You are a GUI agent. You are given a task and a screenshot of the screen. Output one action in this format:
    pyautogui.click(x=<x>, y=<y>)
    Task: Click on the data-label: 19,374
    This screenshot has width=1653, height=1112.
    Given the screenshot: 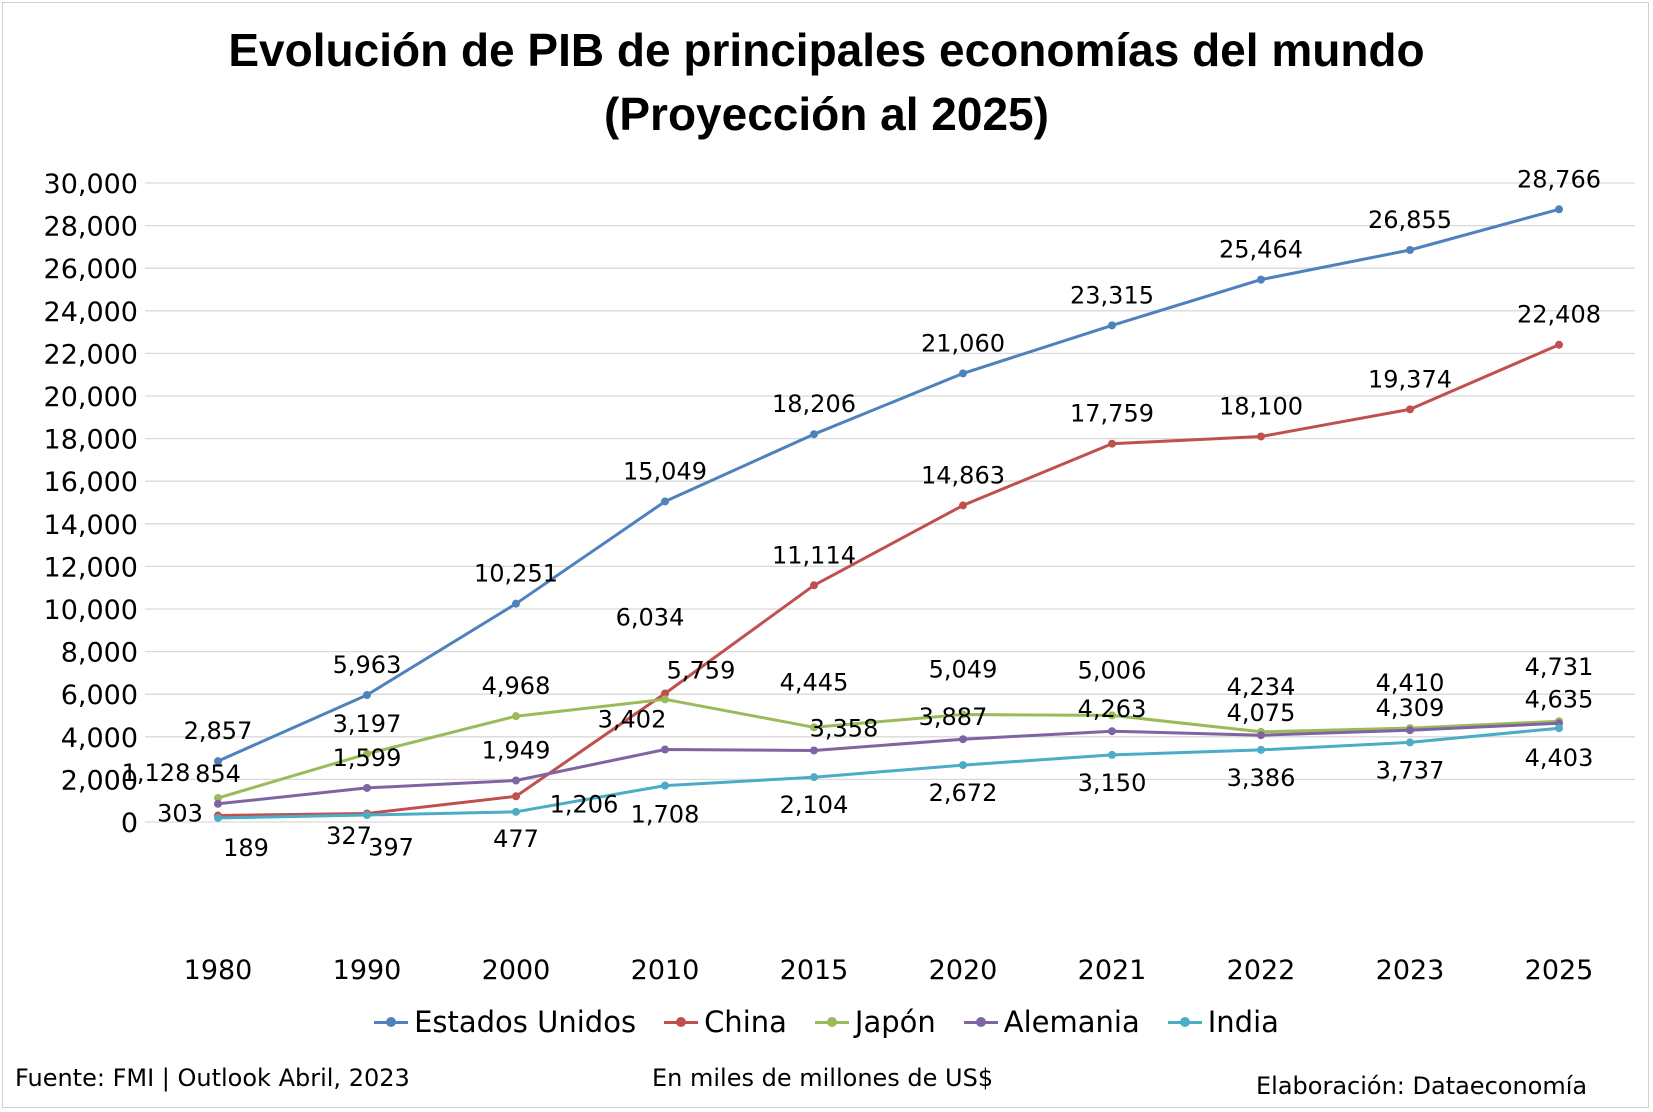 What is the action you would take?
    pyautogui.click(x=1410, y=379)
    